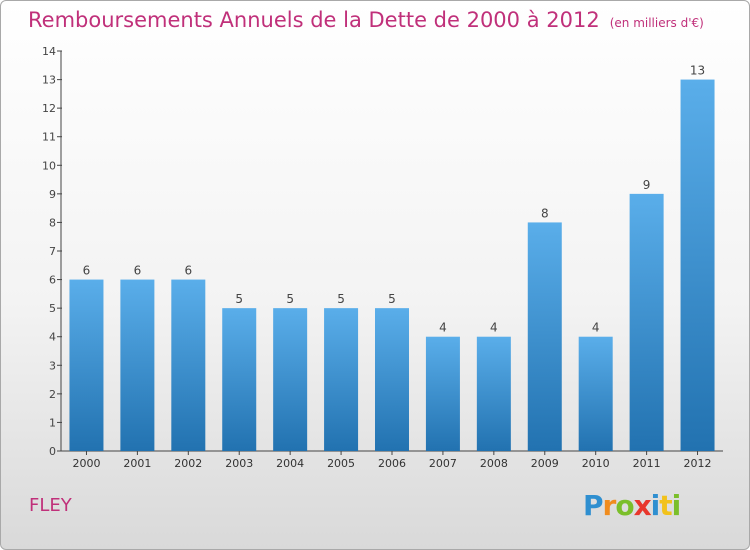 The width and height of the screenshot is (750, 550). What do you see at coordinates (49, 137) in the screenshot?
I see `y-tick-label: 11` at bounding box center [49, 137].